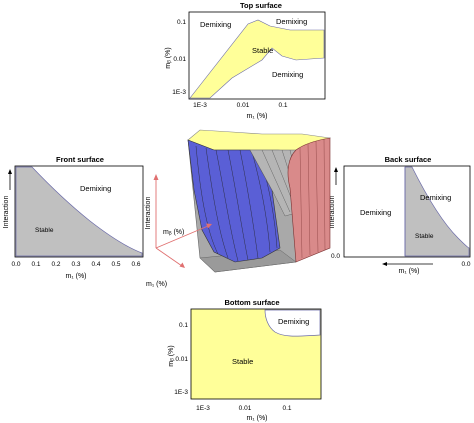  Describe the element at coordinates (173, 232) in the screenshot. I see `center-mb-label: mᵦ (%)` at that location.